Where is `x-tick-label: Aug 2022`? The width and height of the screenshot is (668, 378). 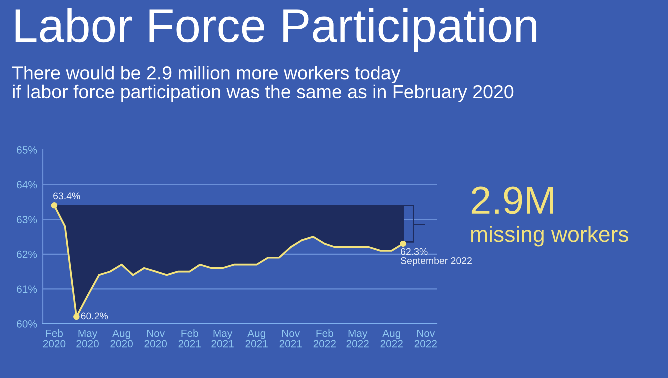
x-tick-label: Aug 2022 is located at coordinates (391, 339).